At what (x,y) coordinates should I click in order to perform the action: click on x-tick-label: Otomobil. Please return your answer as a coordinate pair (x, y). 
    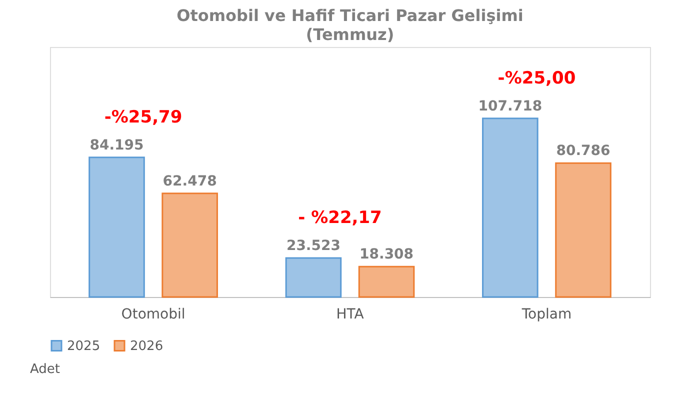
    Looking at the image, I should click on (153, 314).